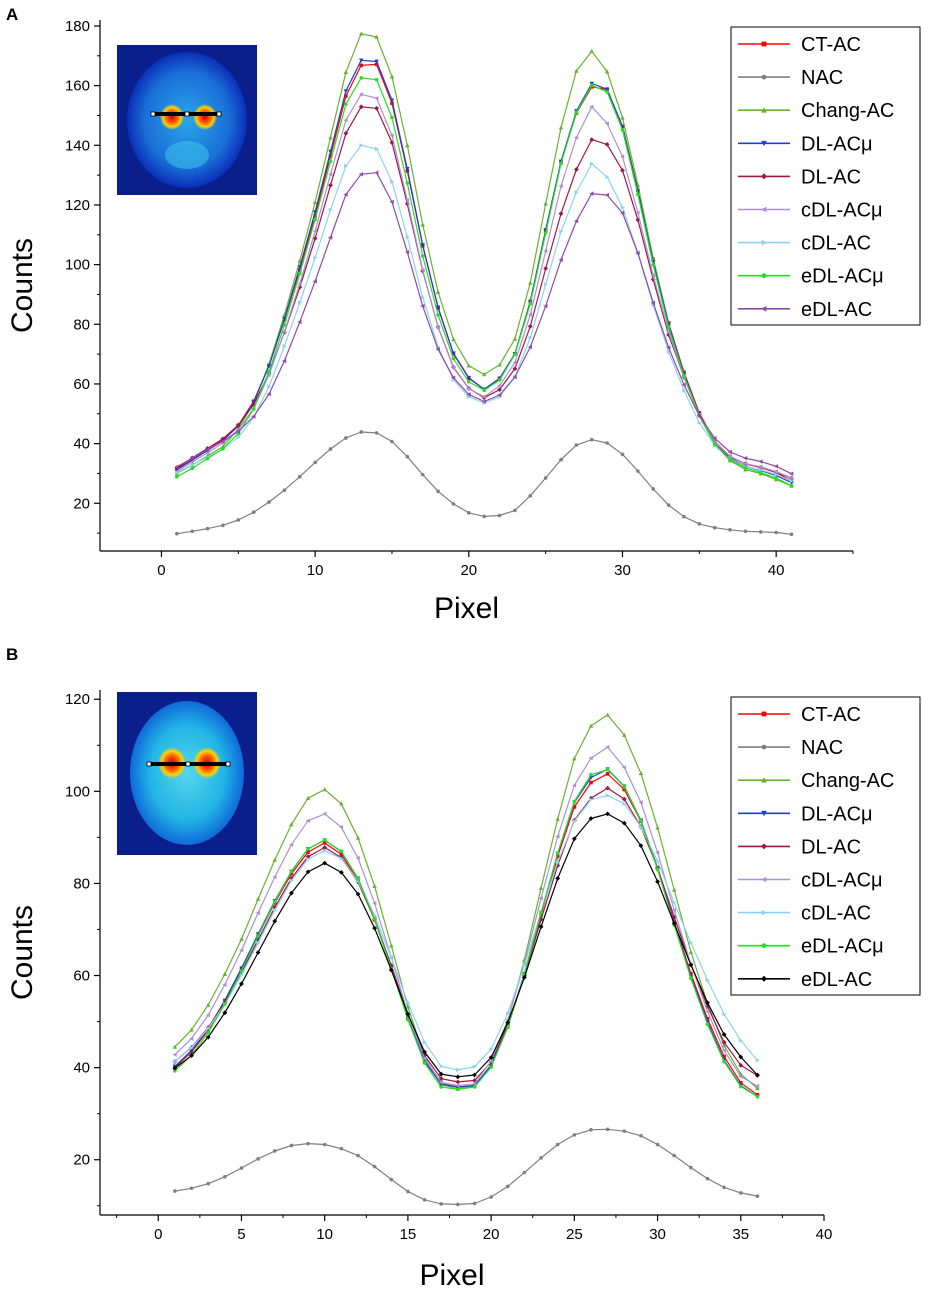  I want to click on panel-b-legend-label: cDL-ACμ, so click(842, 881).